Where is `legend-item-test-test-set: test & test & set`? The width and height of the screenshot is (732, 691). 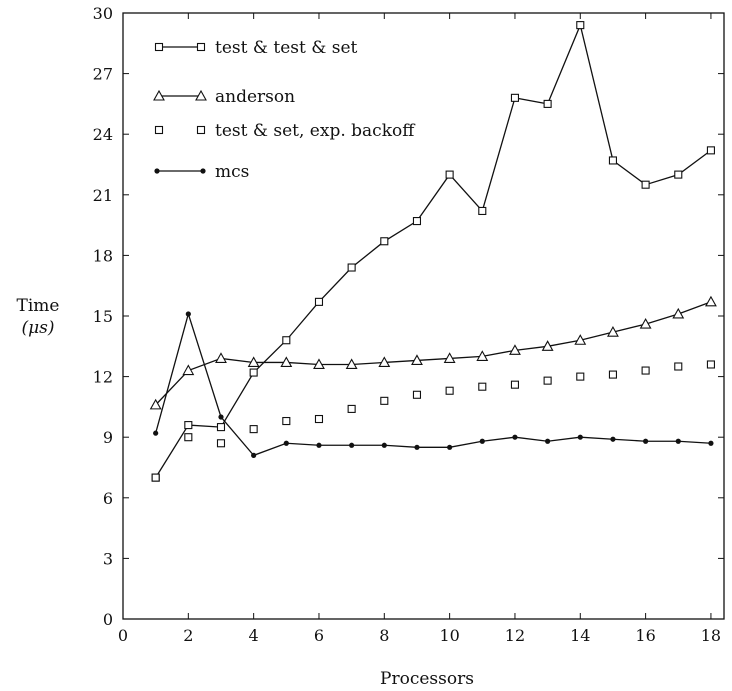 legend-item-test-test-set: test & test & set is located at coordinates (256, 48).